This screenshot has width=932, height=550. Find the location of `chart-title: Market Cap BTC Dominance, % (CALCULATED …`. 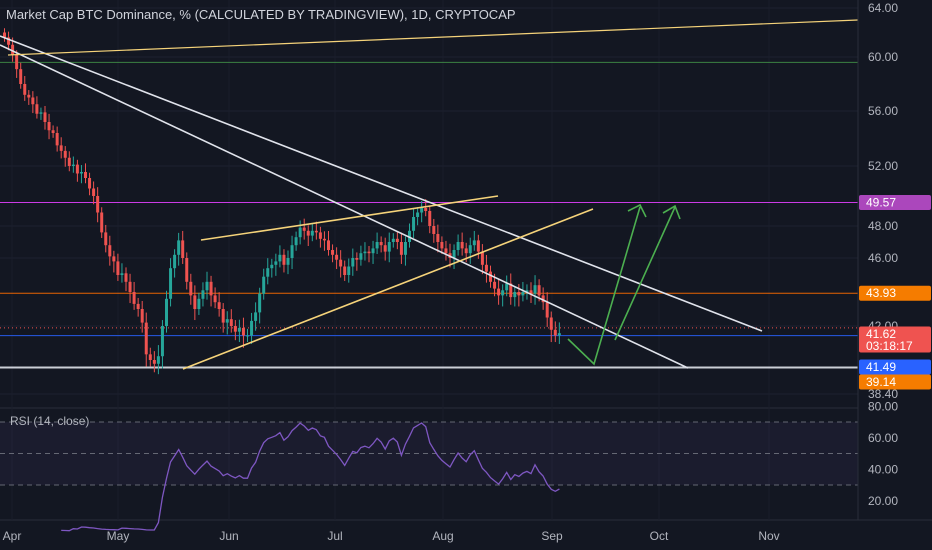

chart-title: Market Cap BTC Dominance, % (CALCULATED … is located at coordinates (261, 14).